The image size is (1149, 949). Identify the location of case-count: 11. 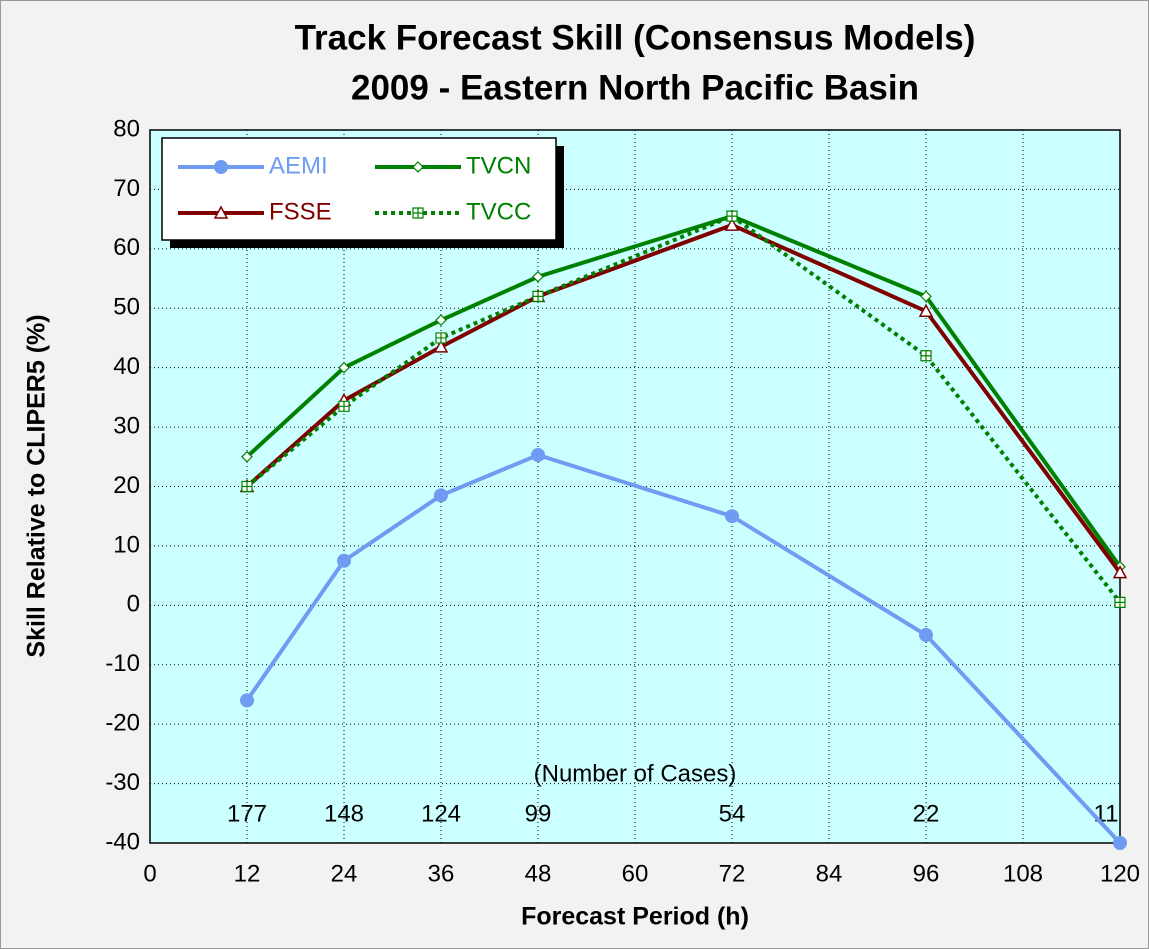
(1106, 813).